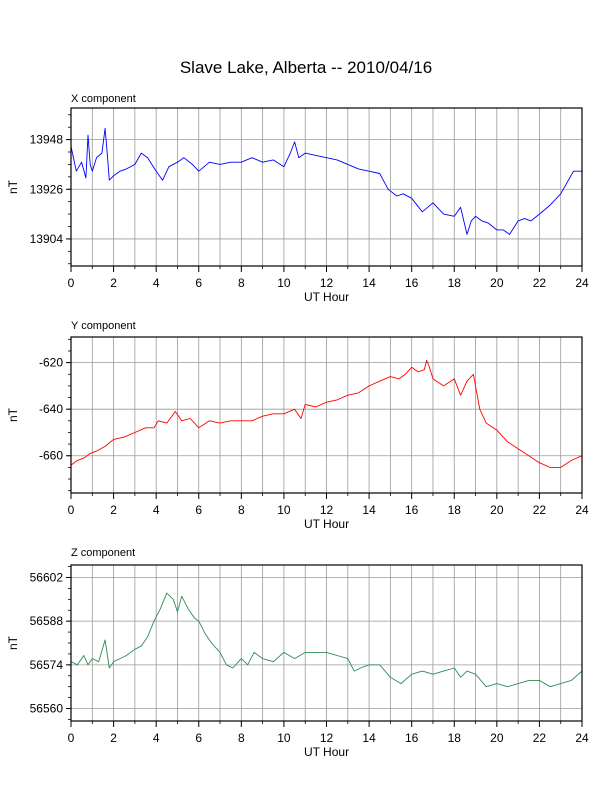  What do you see at coordinates (103, 99) in the screenshot?
I see `panel-title: X component` at bounding box center [103, 99].